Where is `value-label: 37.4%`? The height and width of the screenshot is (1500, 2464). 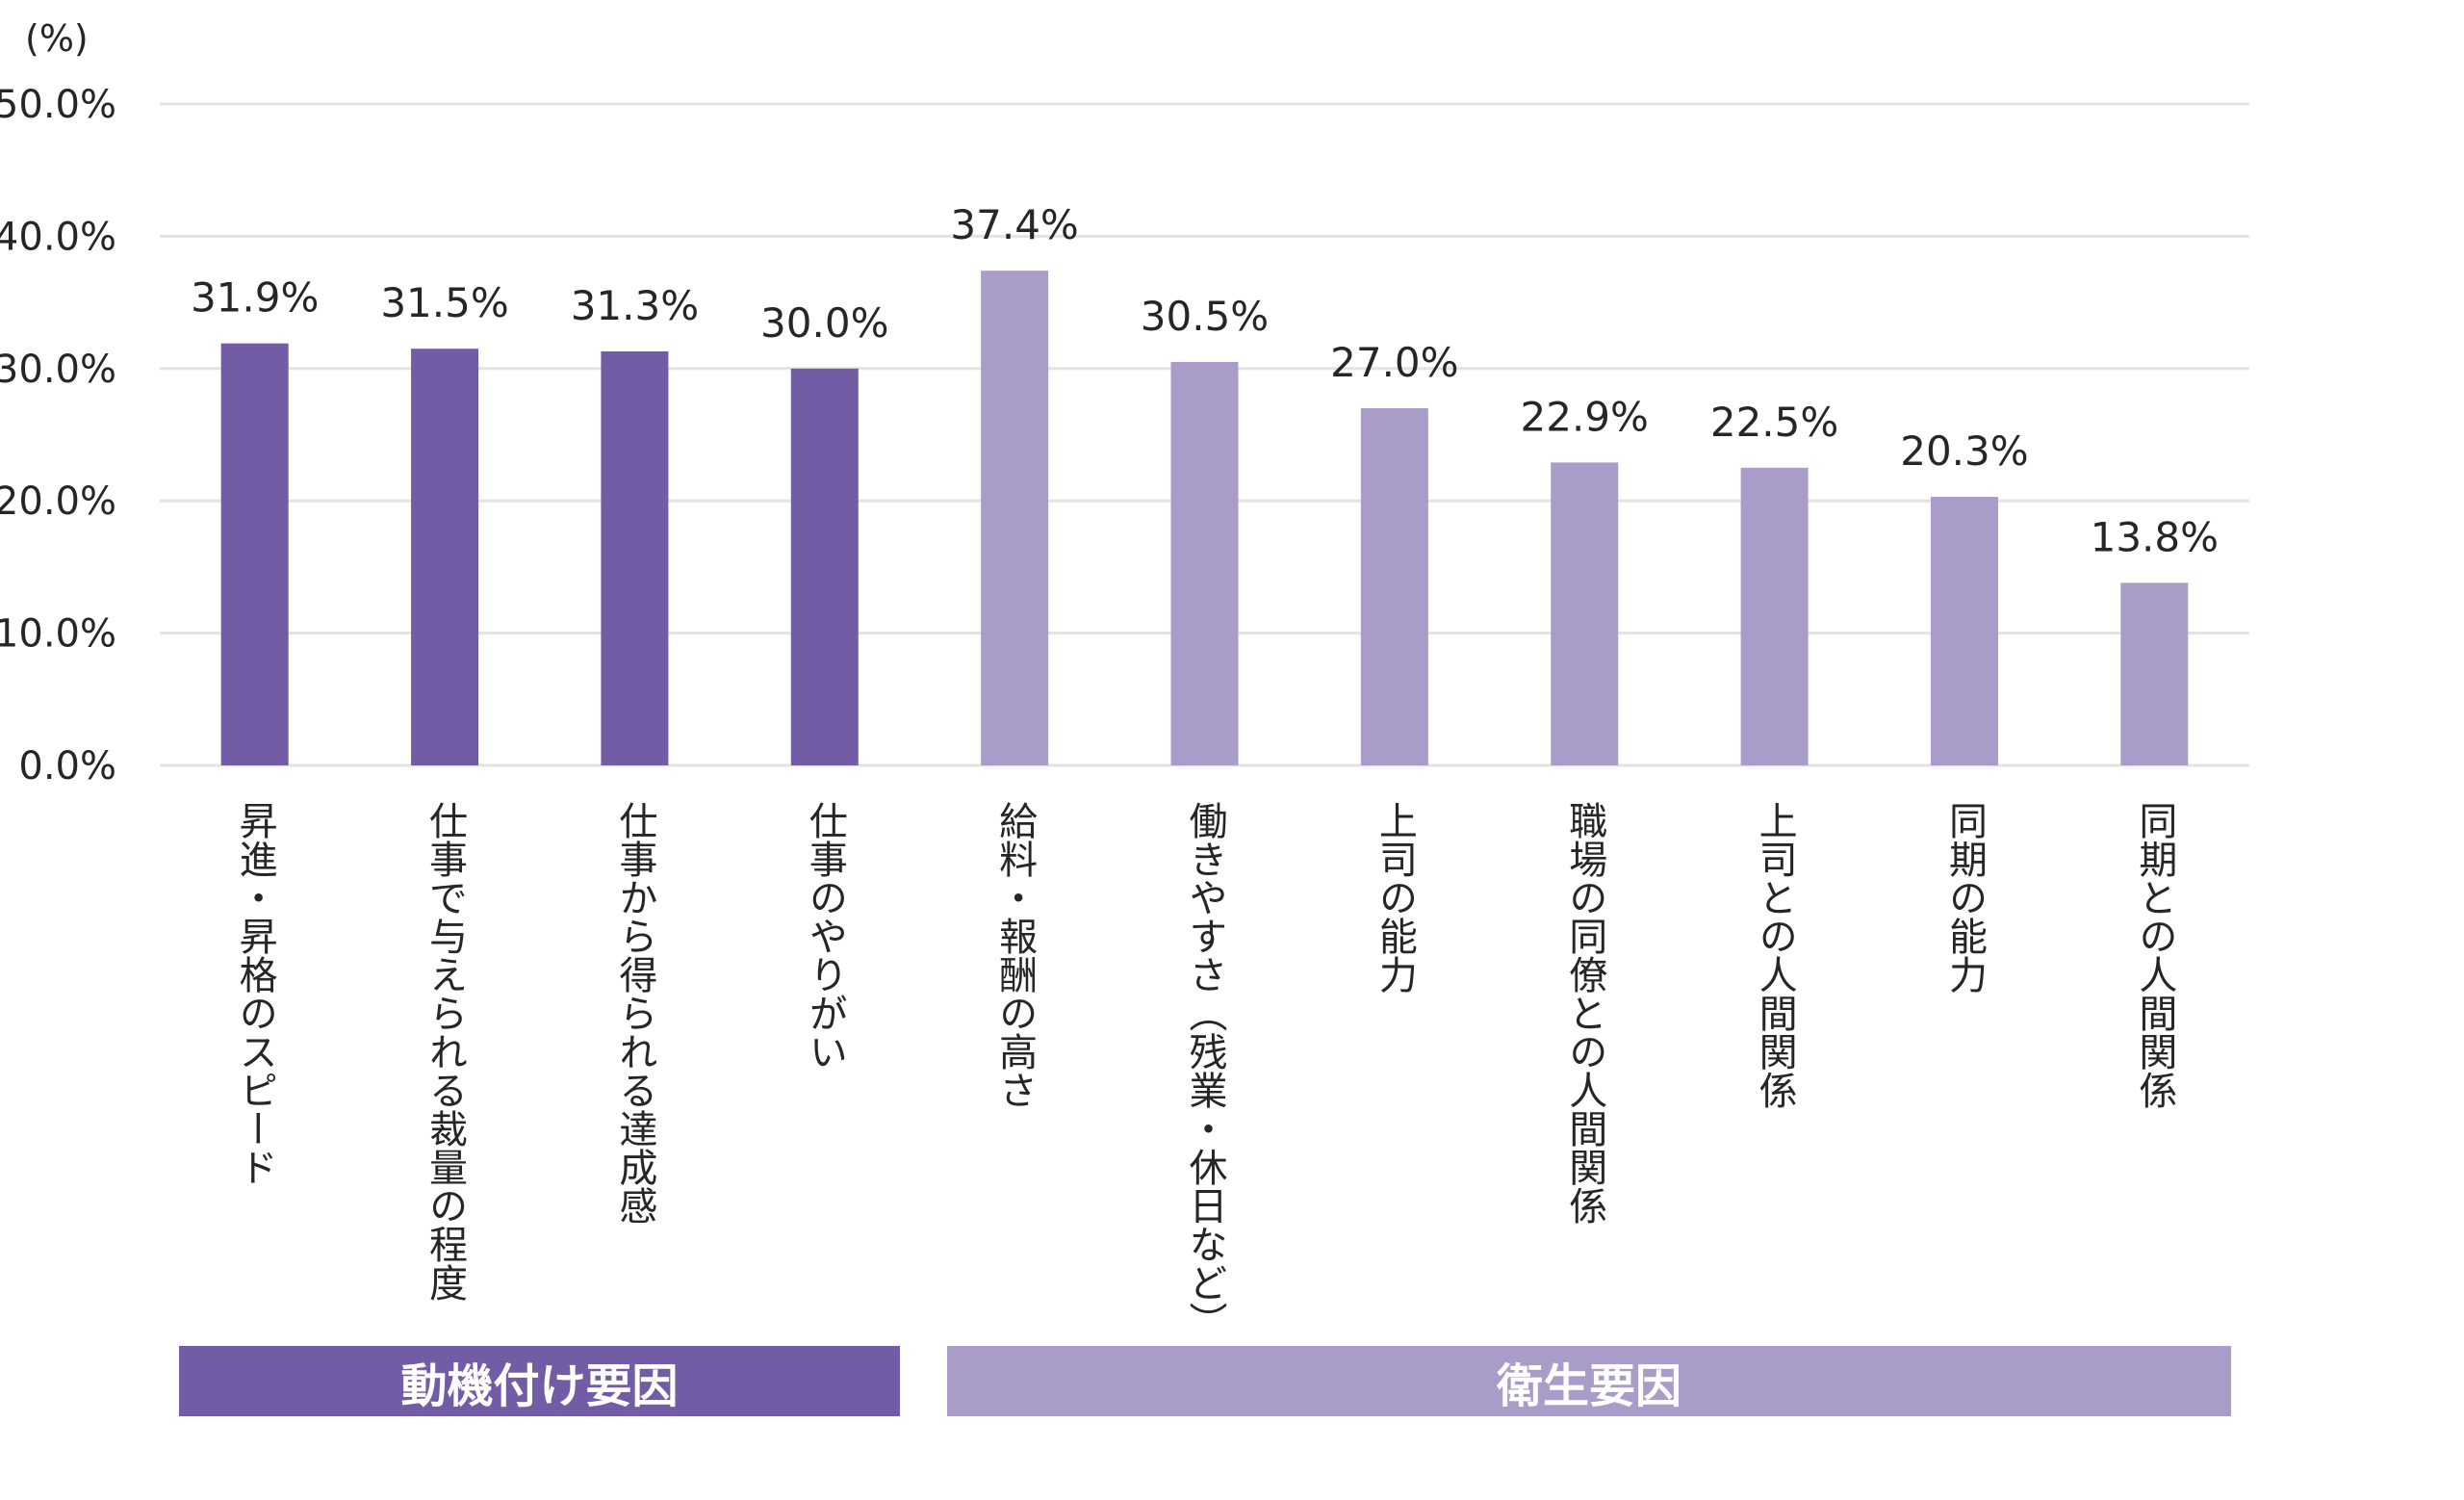 value-label: 37.4% is located at coordinates (1014, 224).